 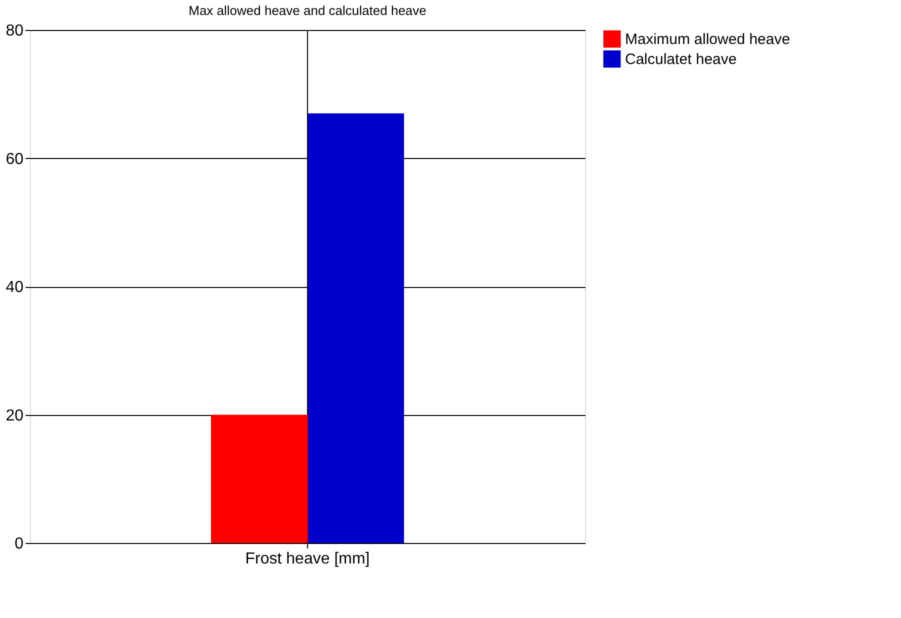 What do you see at coordinates (15, 159) in the screenshot?
I see `y-tick-label: 60` at bounding box center [15, 159].